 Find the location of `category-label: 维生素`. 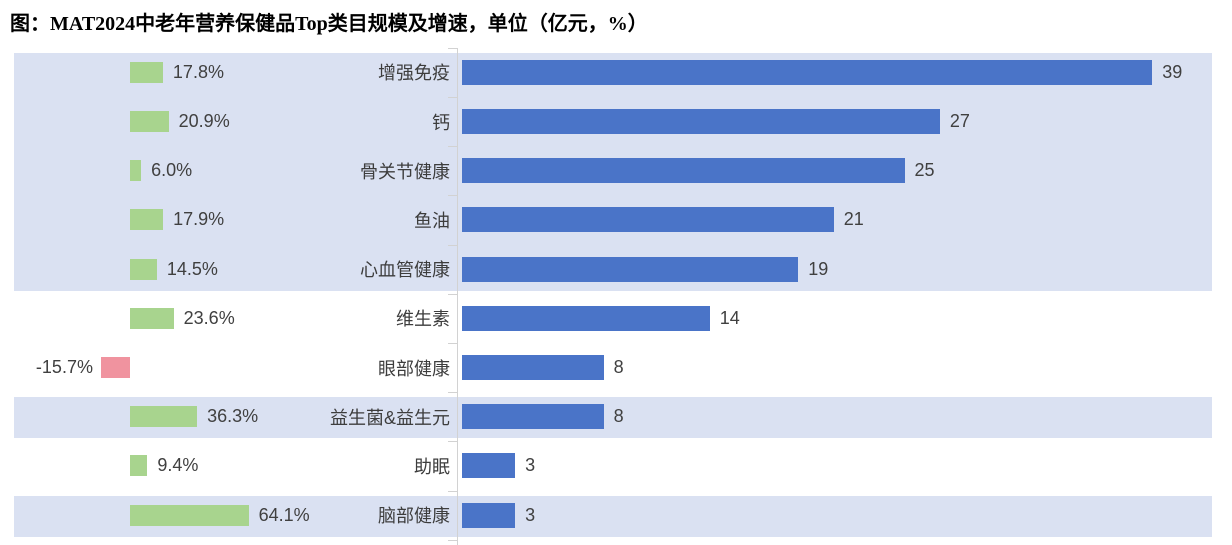

category-label: 维生素 is located at coordinates (423, 319).